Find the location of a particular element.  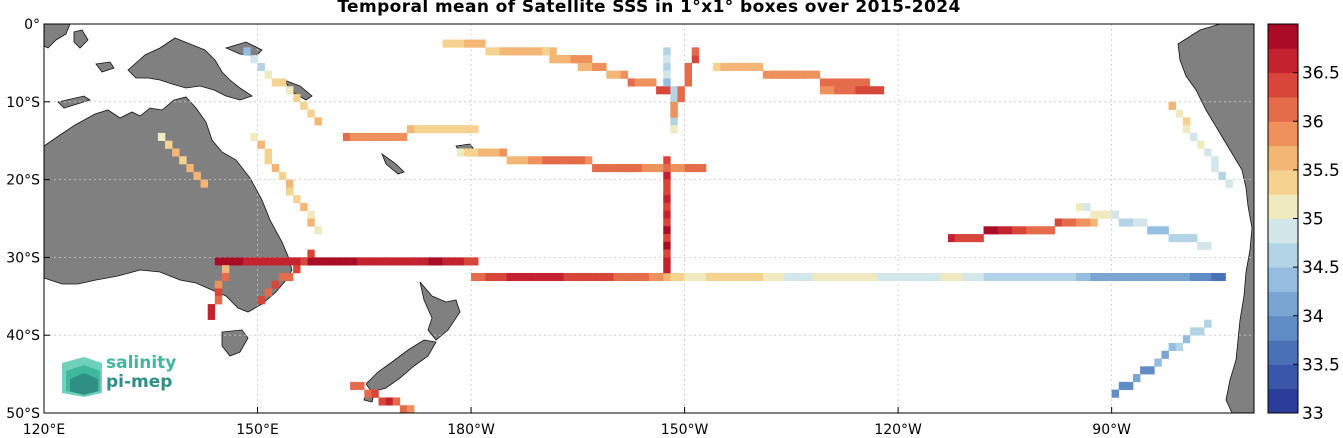

logo-mark-icon is located at coordinates (82, 377).